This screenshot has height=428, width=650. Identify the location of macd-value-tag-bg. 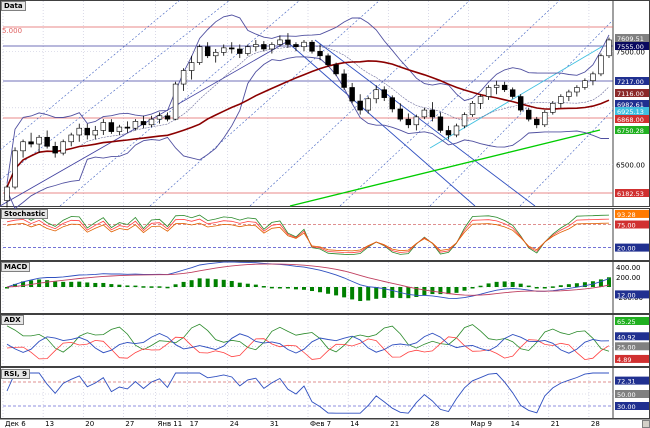
(632, 294).